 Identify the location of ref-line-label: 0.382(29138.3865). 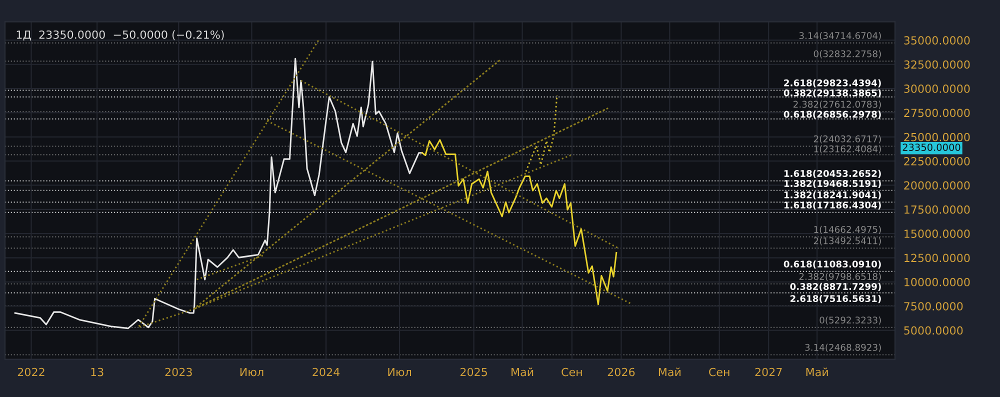
(832, 93).